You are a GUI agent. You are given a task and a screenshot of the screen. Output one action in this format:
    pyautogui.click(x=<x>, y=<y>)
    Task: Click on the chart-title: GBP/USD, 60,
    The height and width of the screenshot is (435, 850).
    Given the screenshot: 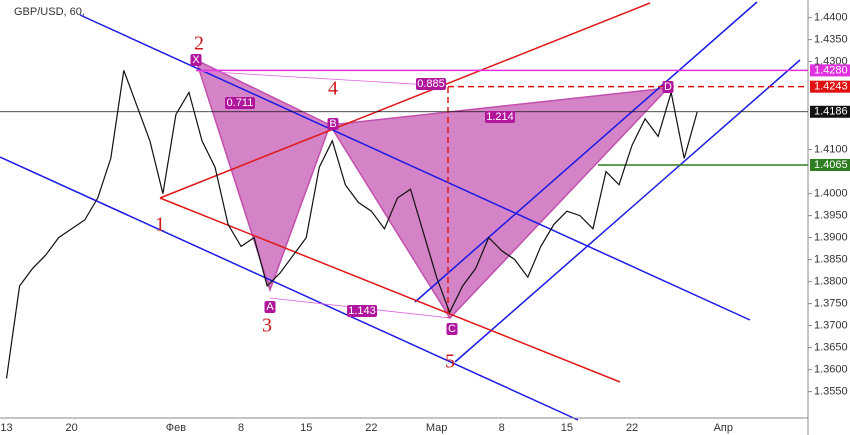 What is the action you would take?
    pyautogui.click(x=49, y=12)
    